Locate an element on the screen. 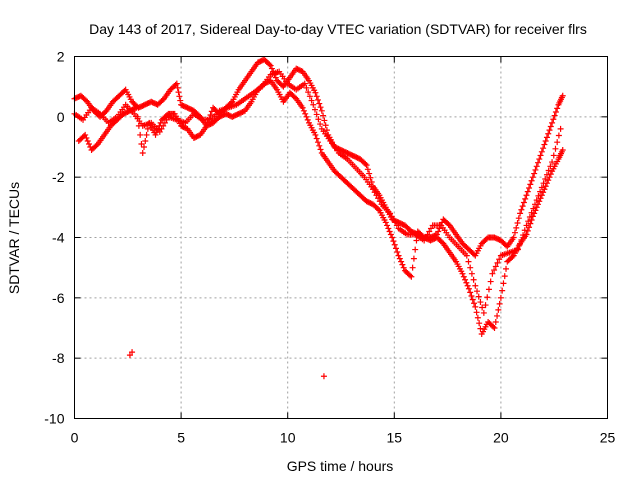 The image size is (640, 480). y-tick-label: 2 is located at coordinates (61, 57).